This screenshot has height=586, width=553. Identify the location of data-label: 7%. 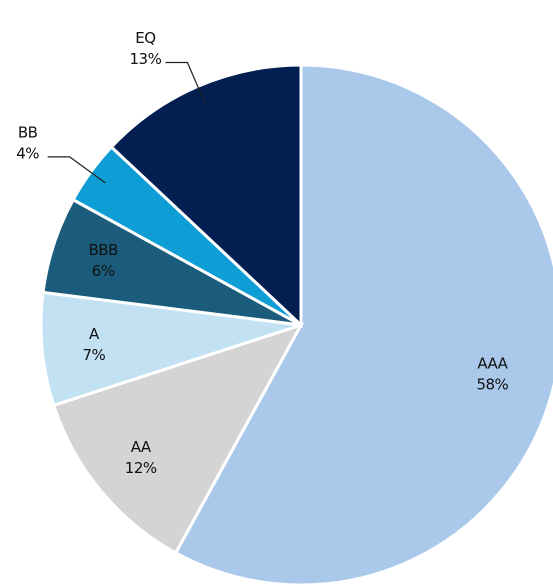
(94, 355).